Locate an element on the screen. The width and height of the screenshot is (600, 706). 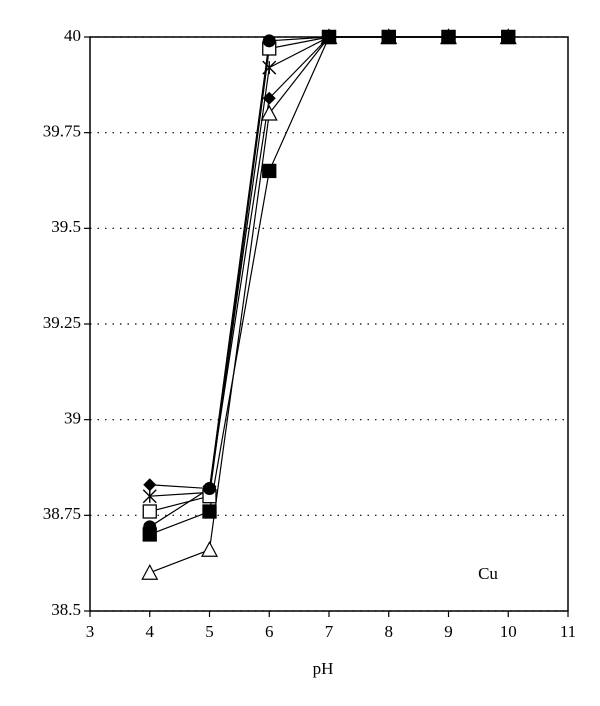
x-tick-label: 6 is located at coordinates (269, 631).